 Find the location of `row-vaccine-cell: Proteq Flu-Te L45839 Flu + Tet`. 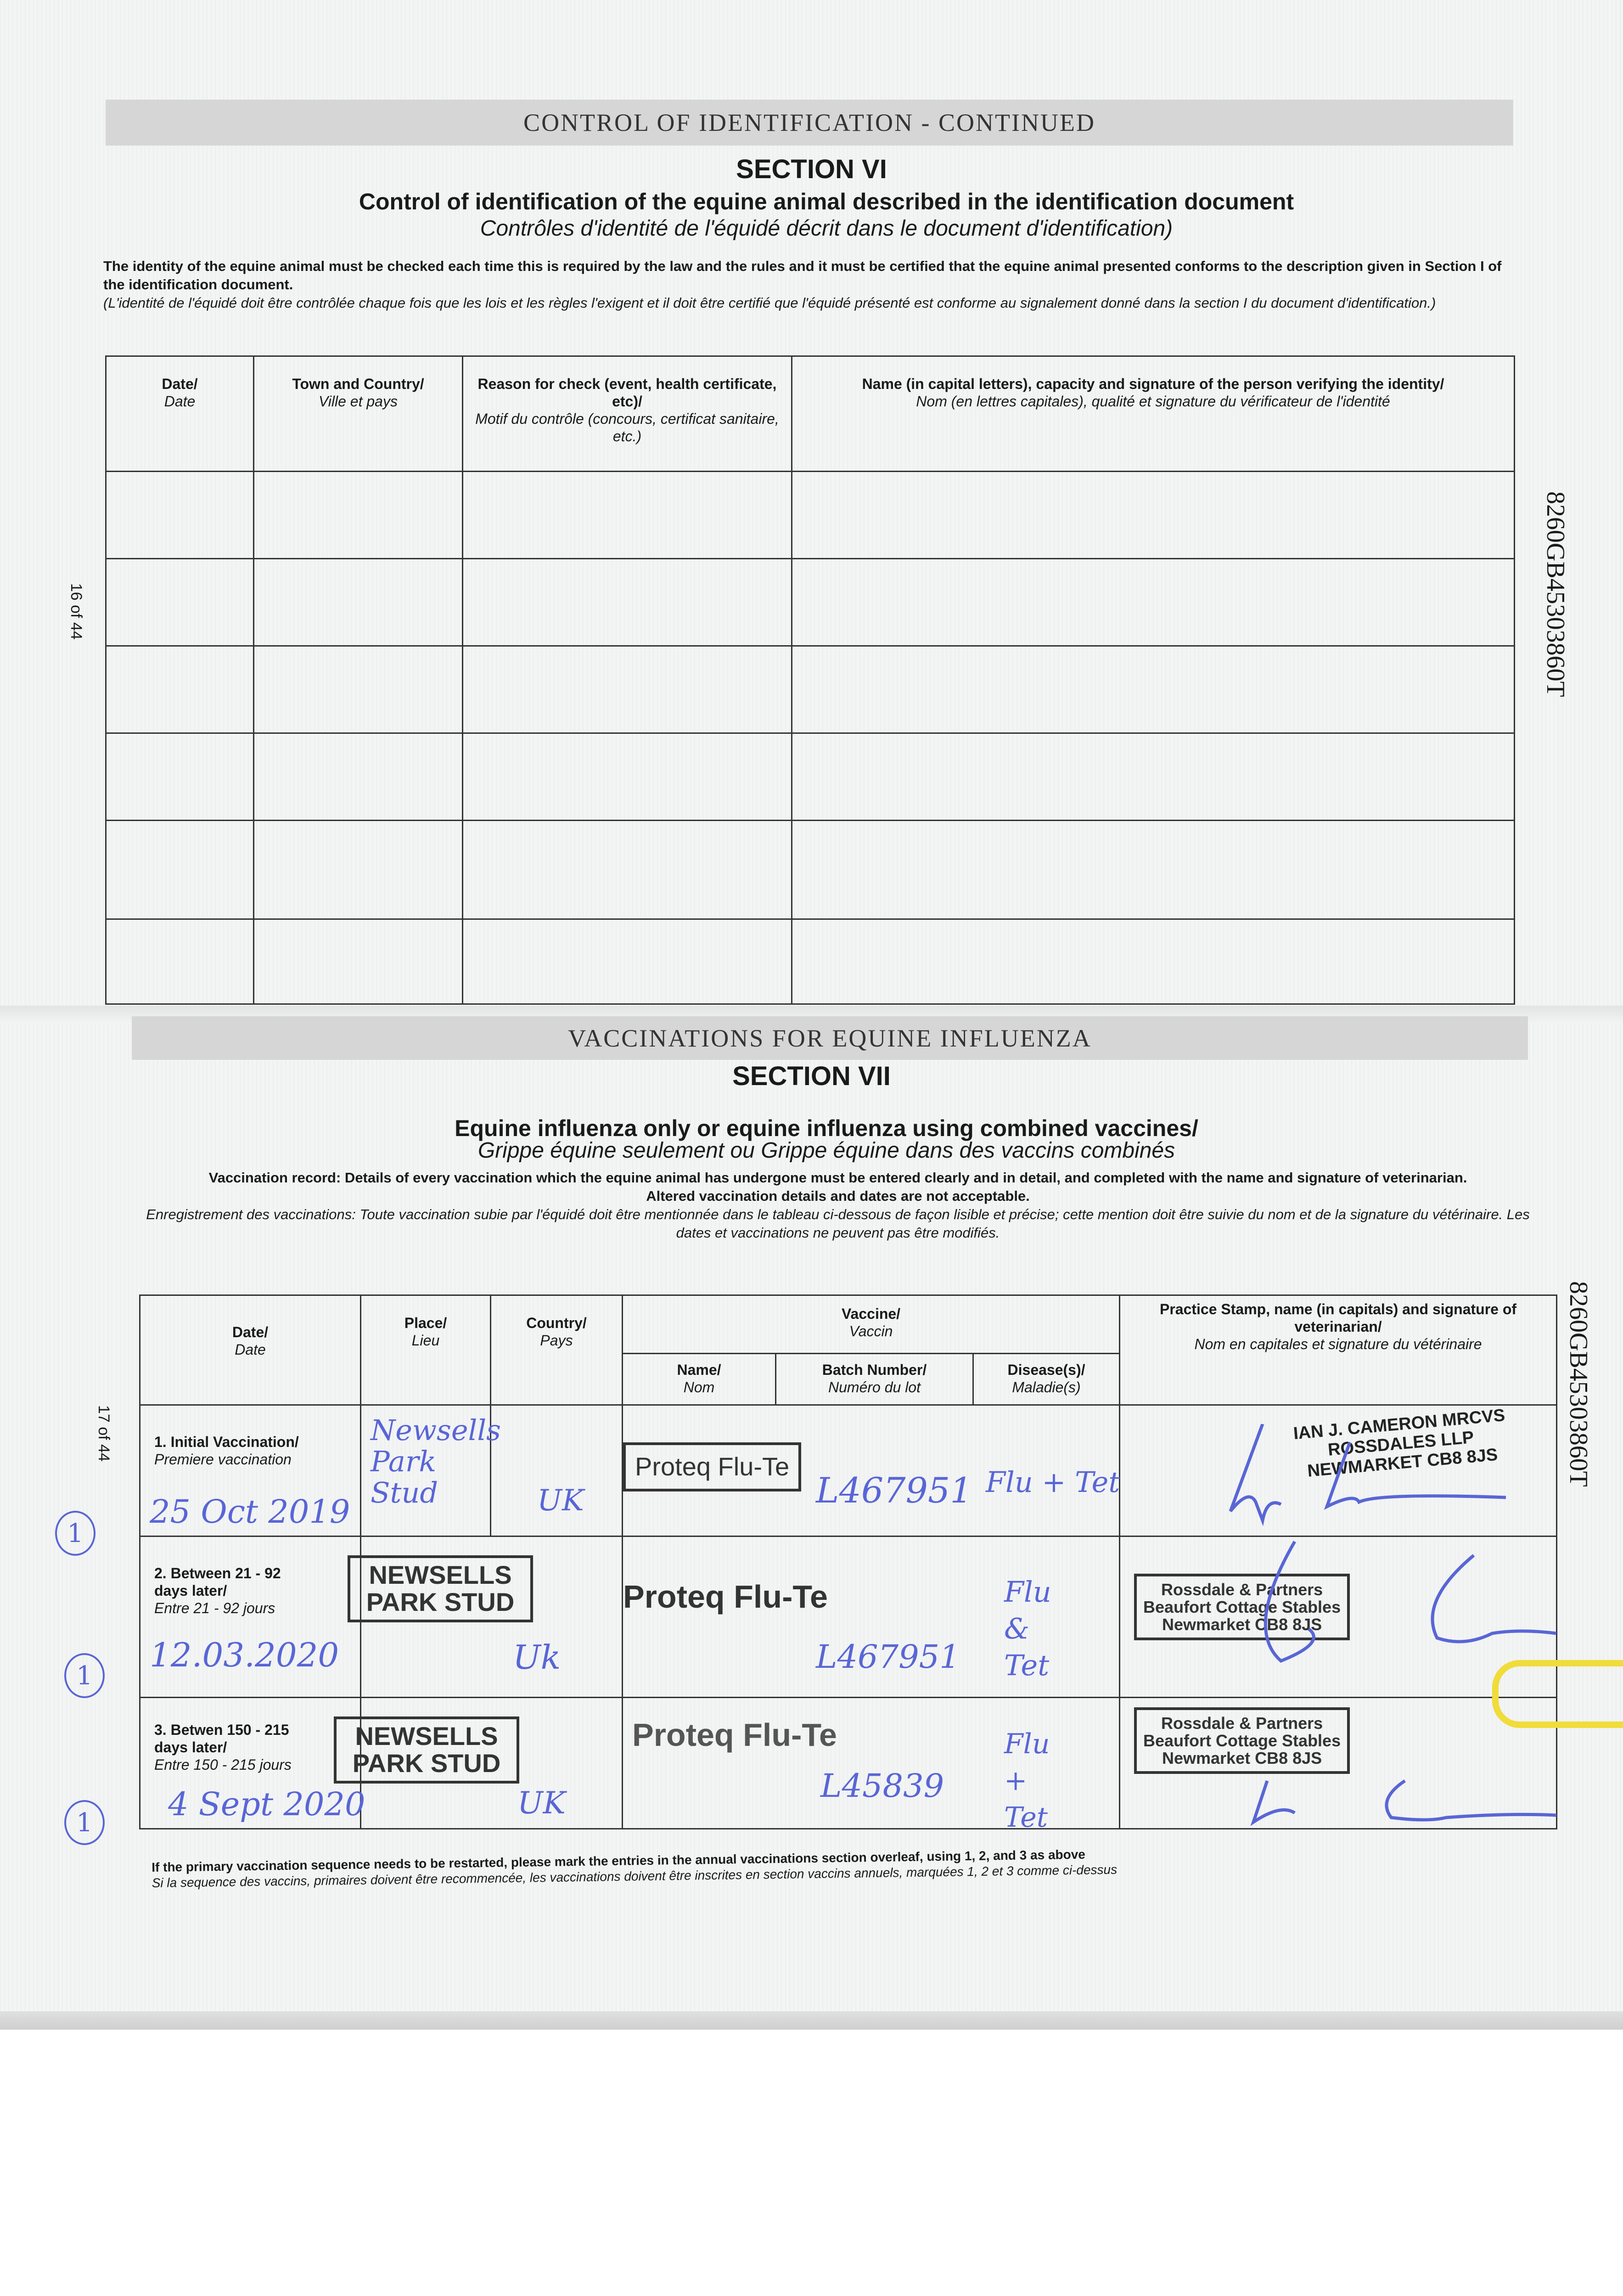

row-vaccine-cell: Proteq Flu-Te L45839 Flu + Tet is located at coordinates (871, 1765).